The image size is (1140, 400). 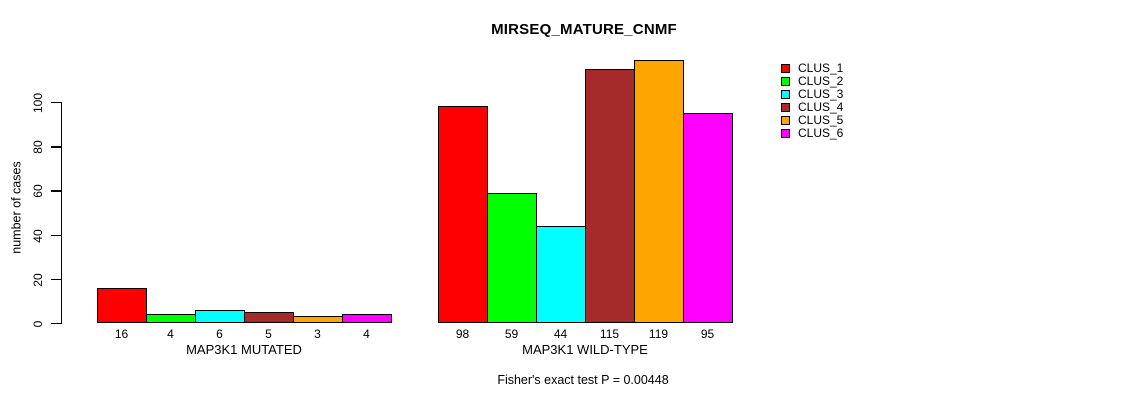 I want to click on bar-value-label: 98, so click(x=462, y=334).